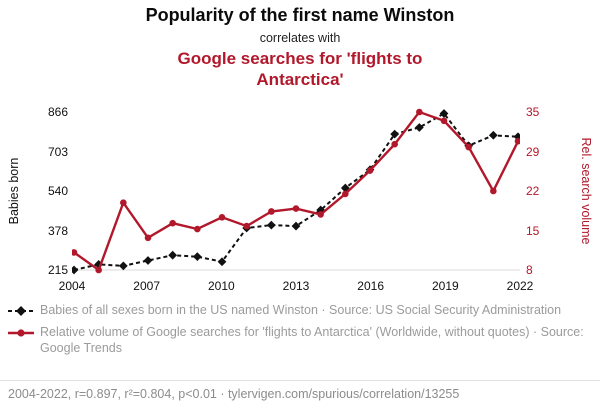 The height and width of the screenshot is (414, 600). I want to click on x-tick: 2010, so click(221, 286).